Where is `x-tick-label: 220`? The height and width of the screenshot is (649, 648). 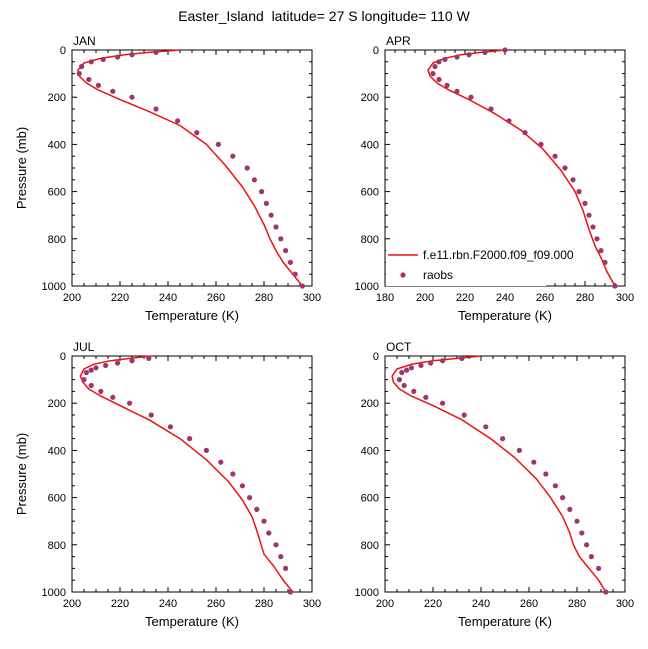 x-tick-label: 220 is located at coordinates (120, 604).